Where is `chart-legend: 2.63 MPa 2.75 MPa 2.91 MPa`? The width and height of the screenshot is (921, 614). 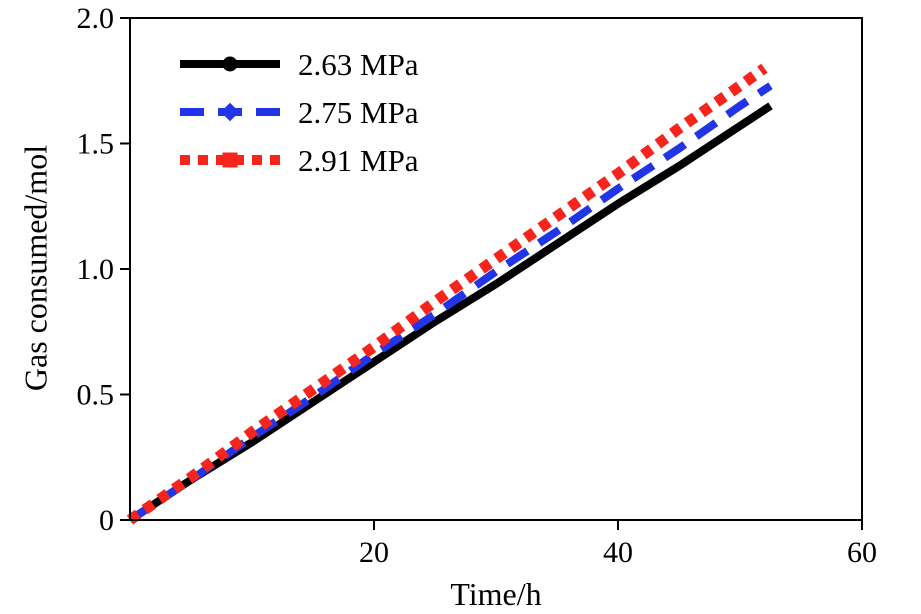
chart-legend: 2.63 MPa 2.75 MPa 2.91 MPa is located at coordinates (299, 112).